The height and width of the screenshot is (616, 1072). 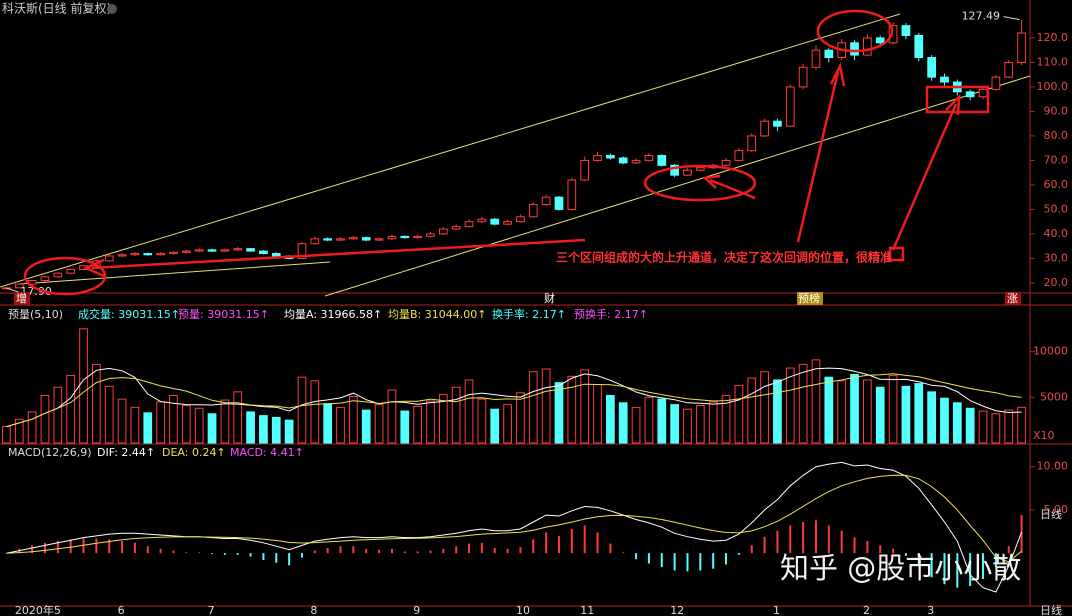 What do you see at coordinates (1053, 86) in the screenshot?
I see `y-tick-label: 100.0` at bounding box center [1053, 86].